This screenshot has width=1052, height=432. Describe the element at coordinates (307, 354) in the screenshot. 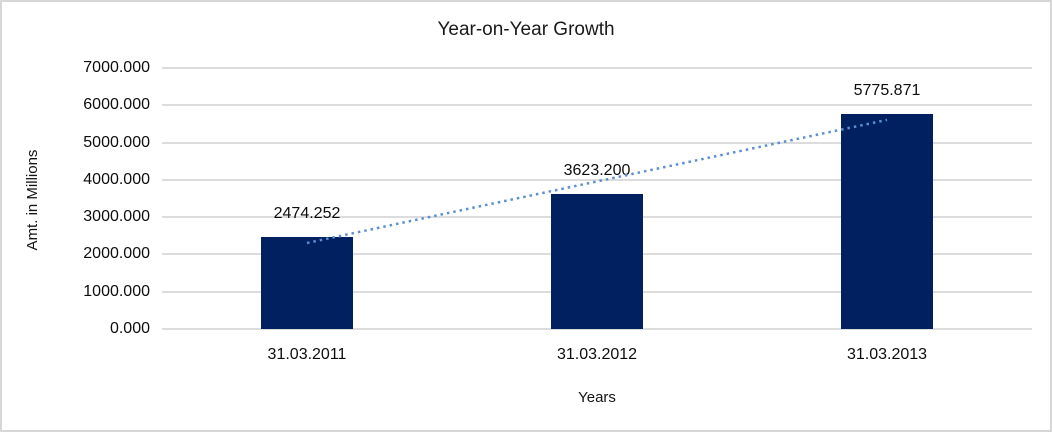

I see `x-tick-label: 31.03.2011` at that location.